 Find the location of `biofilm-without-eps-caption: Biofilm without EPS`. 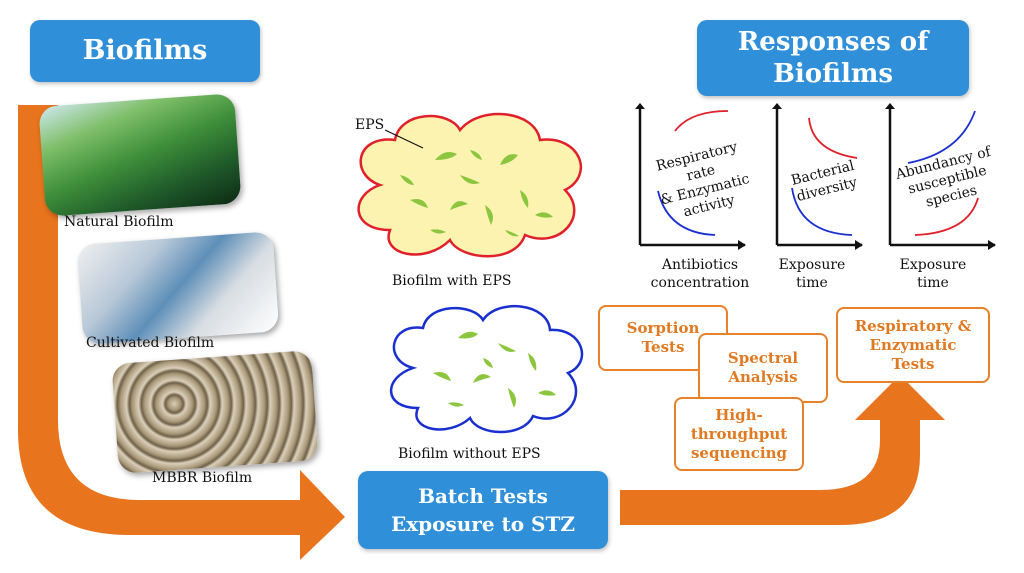

biofilm-without-eps-caption: Biofilm without EPS is located at coordinates (469, 454).